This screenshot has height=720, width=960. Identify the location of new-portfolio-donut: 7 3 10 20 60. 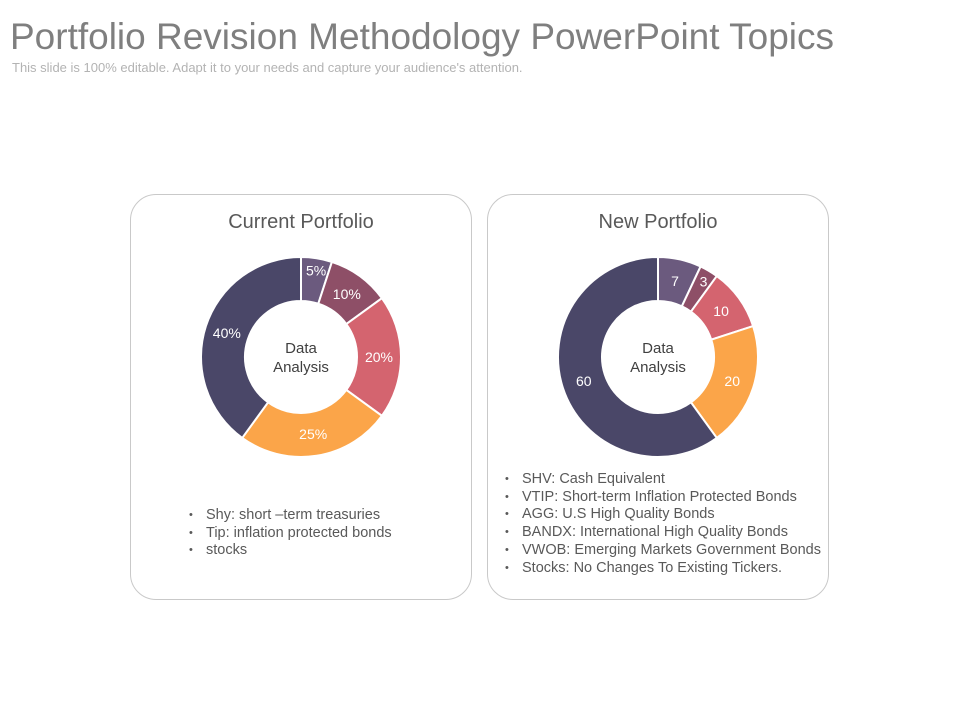
(658, 356).